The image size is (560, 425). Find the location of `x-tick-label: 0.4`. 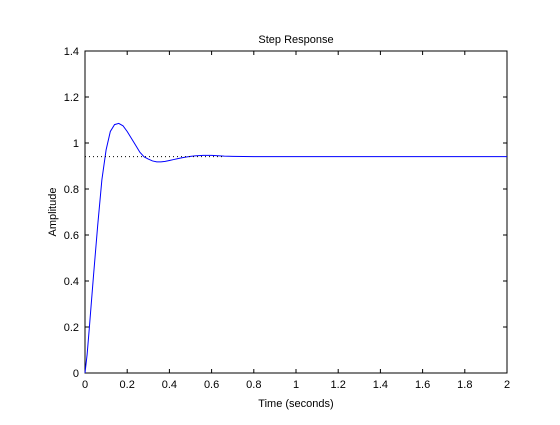

x-tick-label: 0.4 is located at coordinates (169, 385).